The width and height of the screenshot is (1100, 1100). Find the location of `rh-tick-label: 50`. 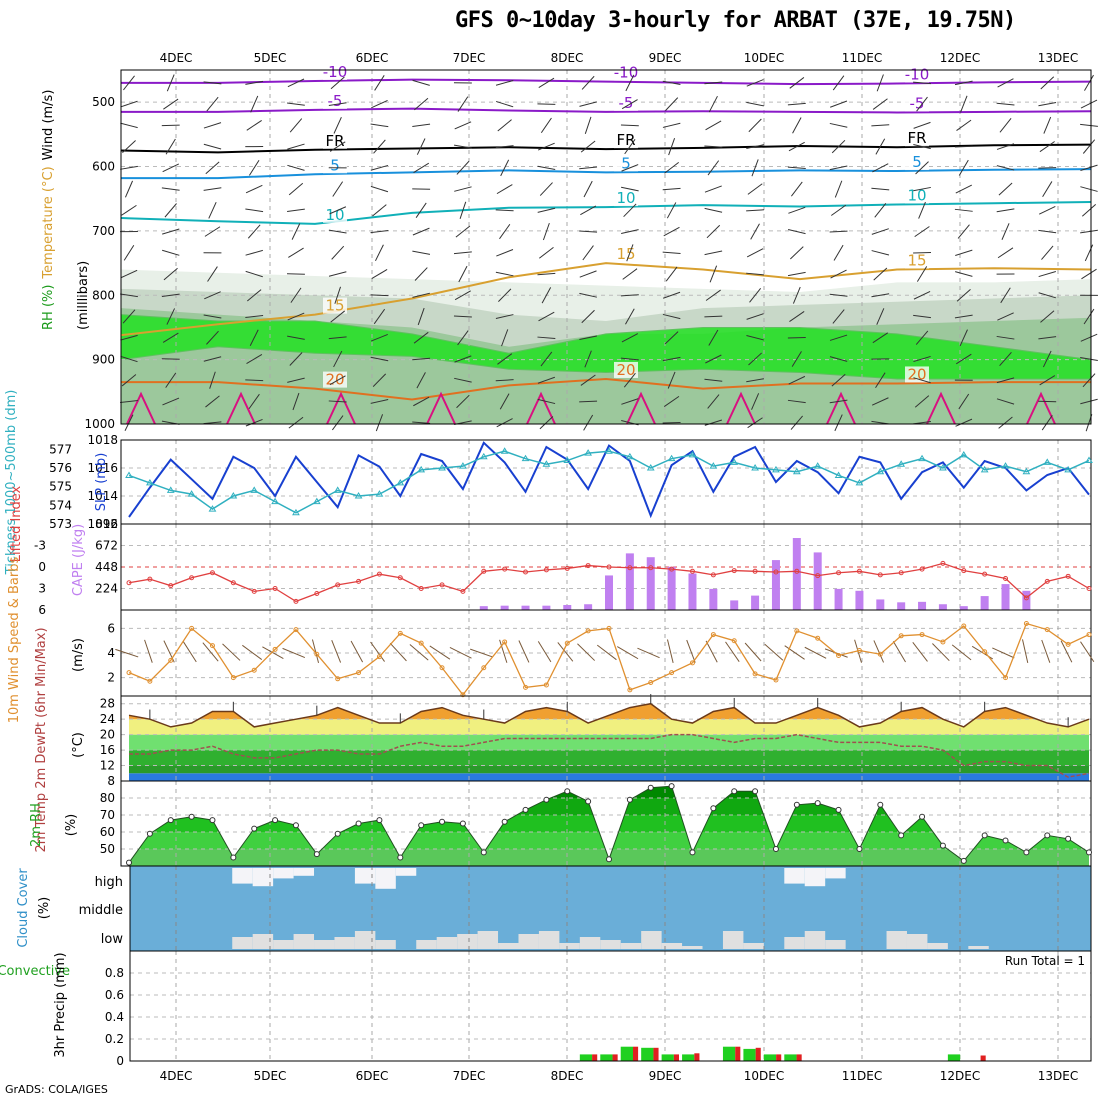

rh-tick-label: 50 is located at coordinates (107, 849).